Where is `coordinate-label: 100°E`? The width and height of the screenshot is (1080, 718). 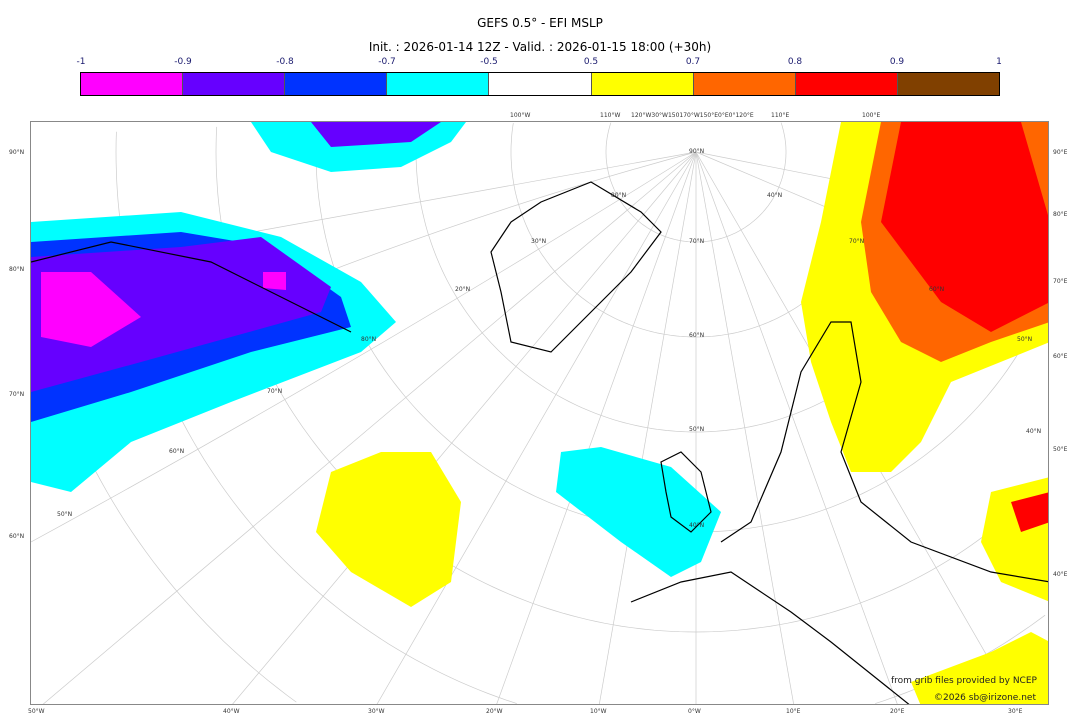 coordinate-label: 100°E is located at coordinates (871, 115).